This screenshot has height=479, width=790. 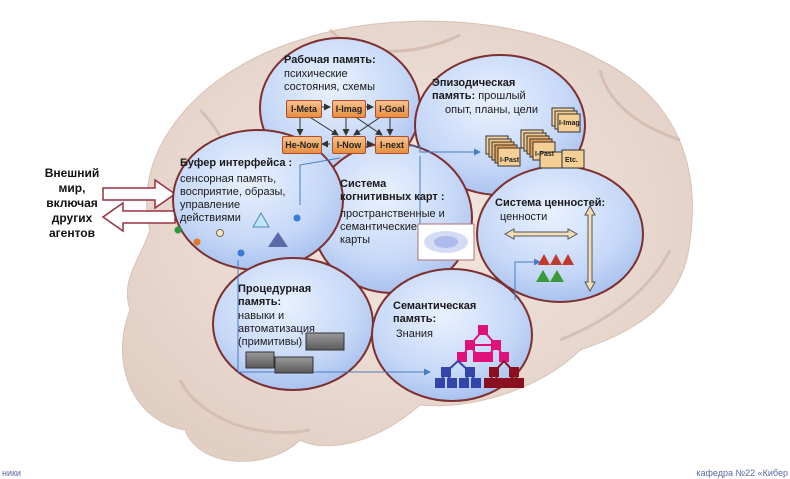 I want to click on semantic-network-left, so click(x=458, y=374).